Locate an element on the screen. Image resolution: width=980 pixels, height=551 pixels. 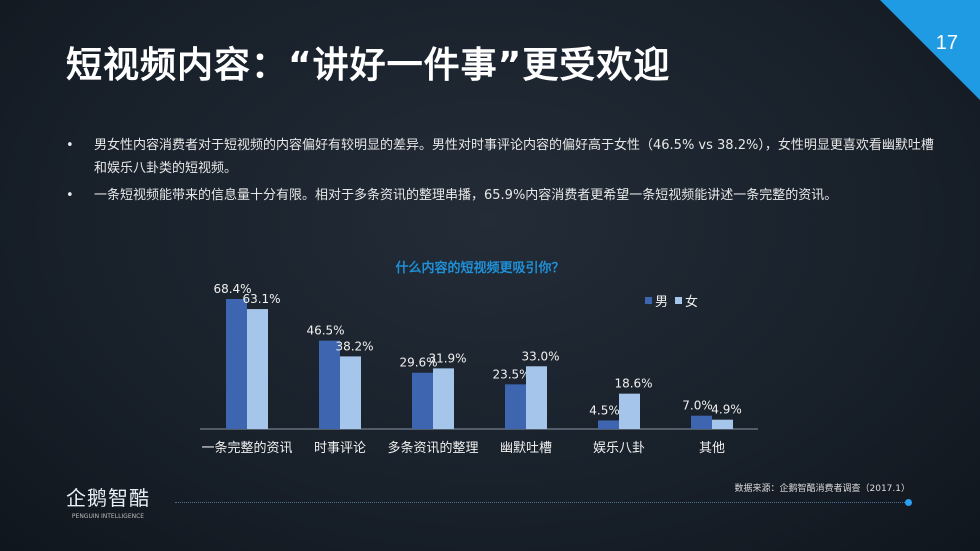
divider-dot is located at coordinates (908, 502).